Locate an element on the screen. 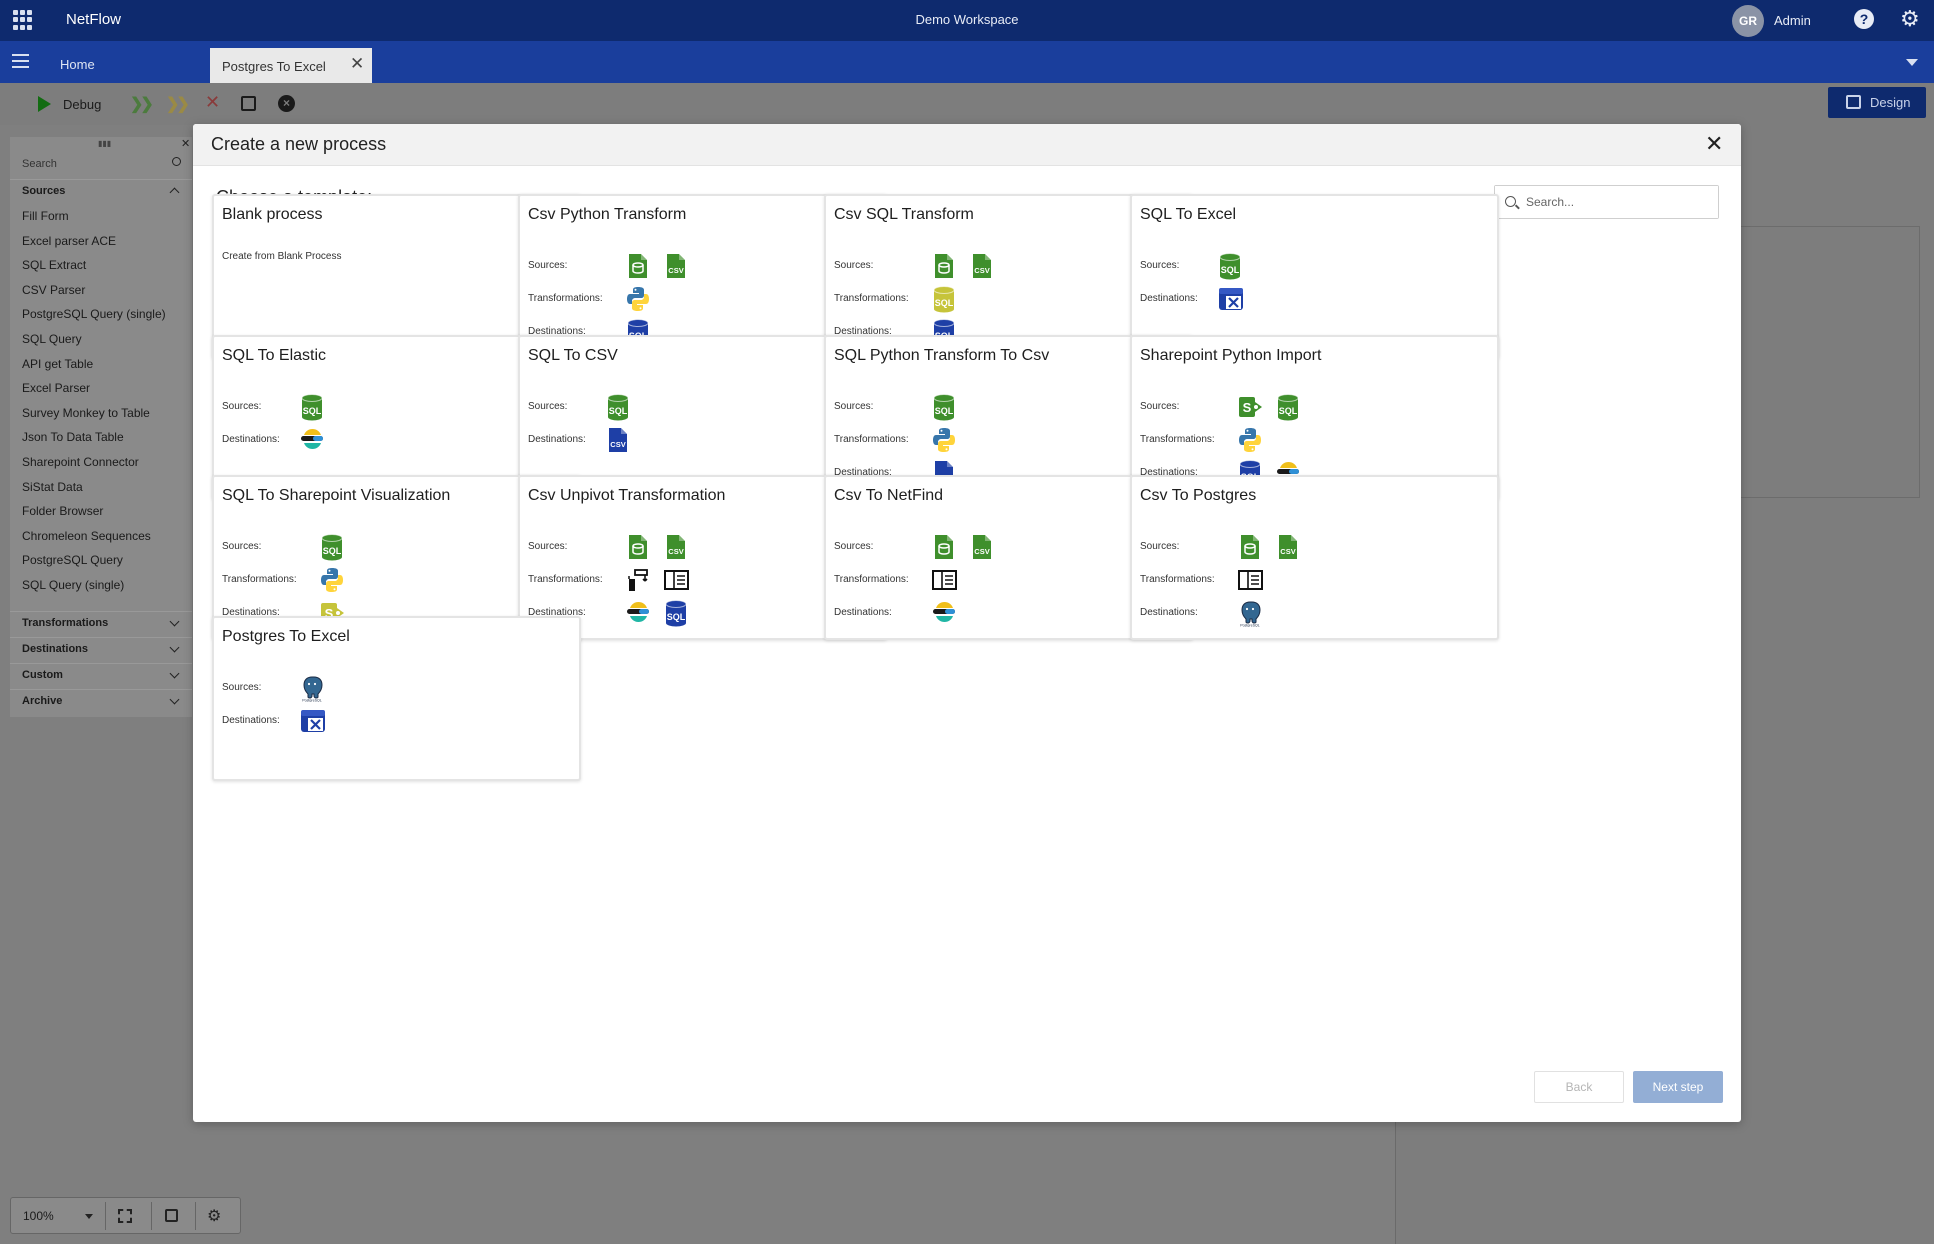  elastic-icon is located at coordinates (638, 612).